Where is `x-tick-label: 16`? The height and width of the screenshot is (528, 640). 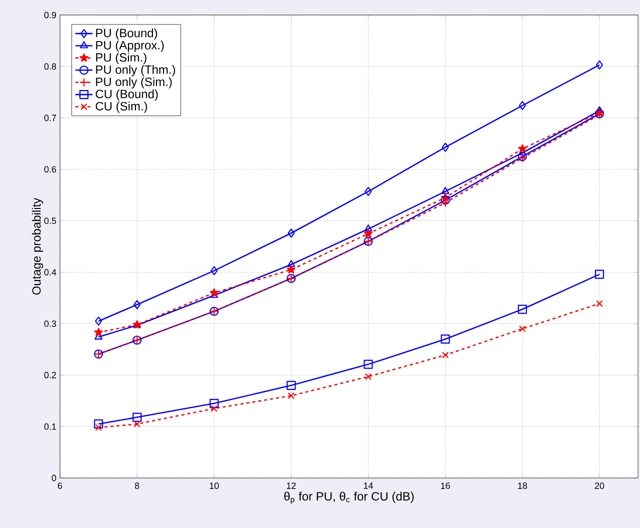
x-tick-label: 16 is located at coordinates (445, 485).